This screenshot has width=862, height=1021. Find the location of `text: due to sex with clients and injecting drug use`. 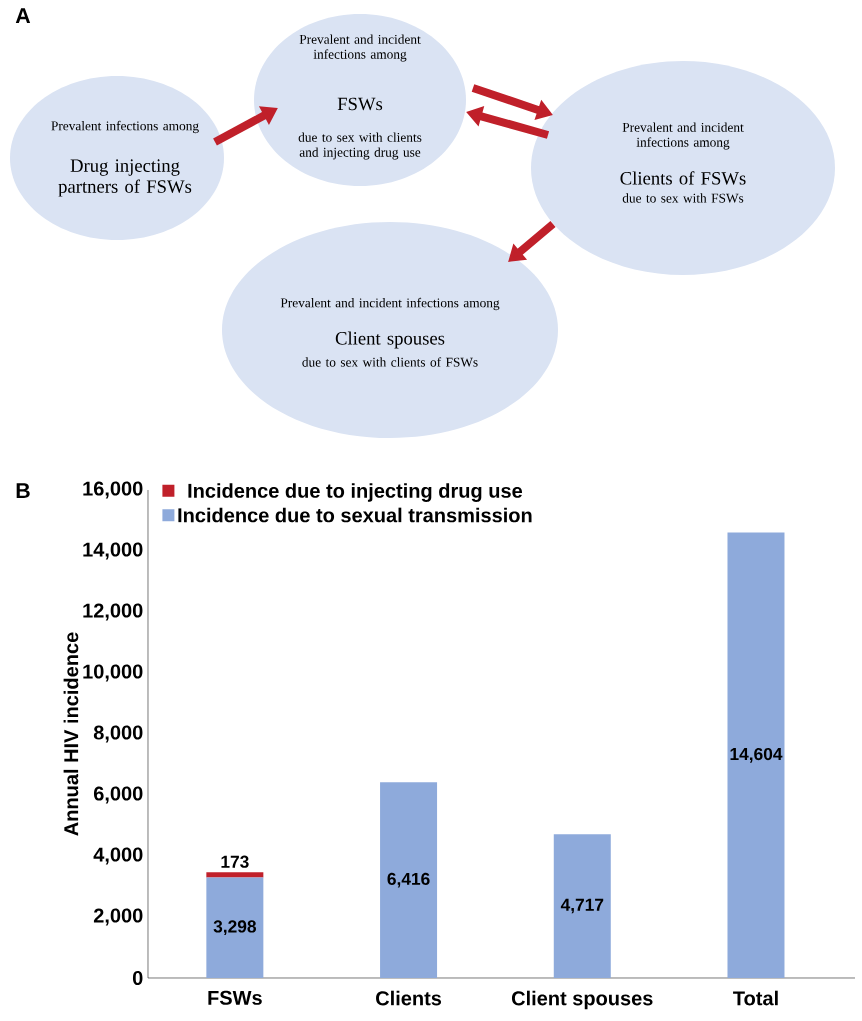

text: due to sex with clients and injecting drug use is located at coordinates (360, 146).